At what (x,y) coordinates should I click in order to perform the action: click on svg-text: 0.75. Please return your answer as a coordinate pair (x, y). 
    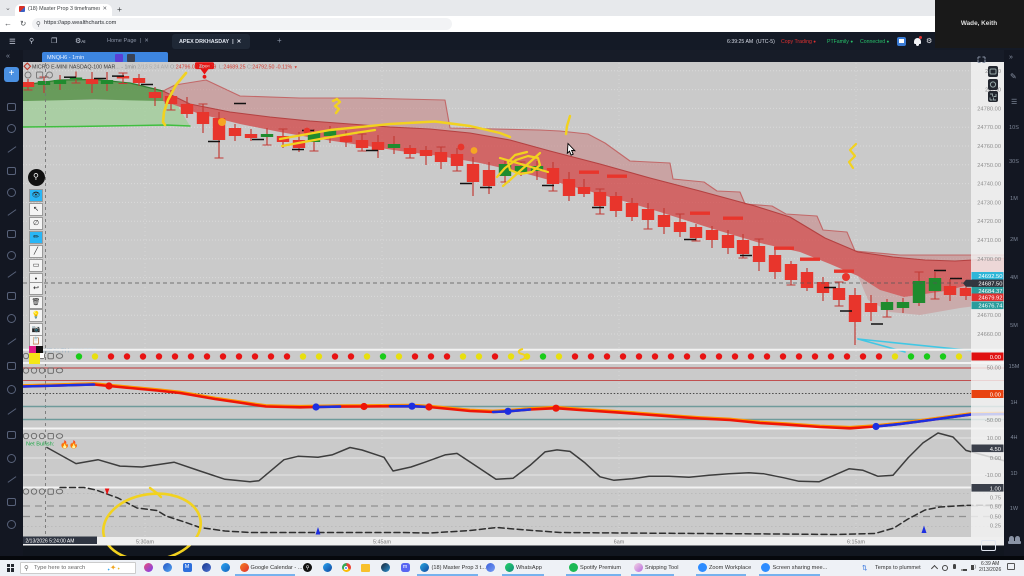
    Looking at the image, I should click on (995, 499).